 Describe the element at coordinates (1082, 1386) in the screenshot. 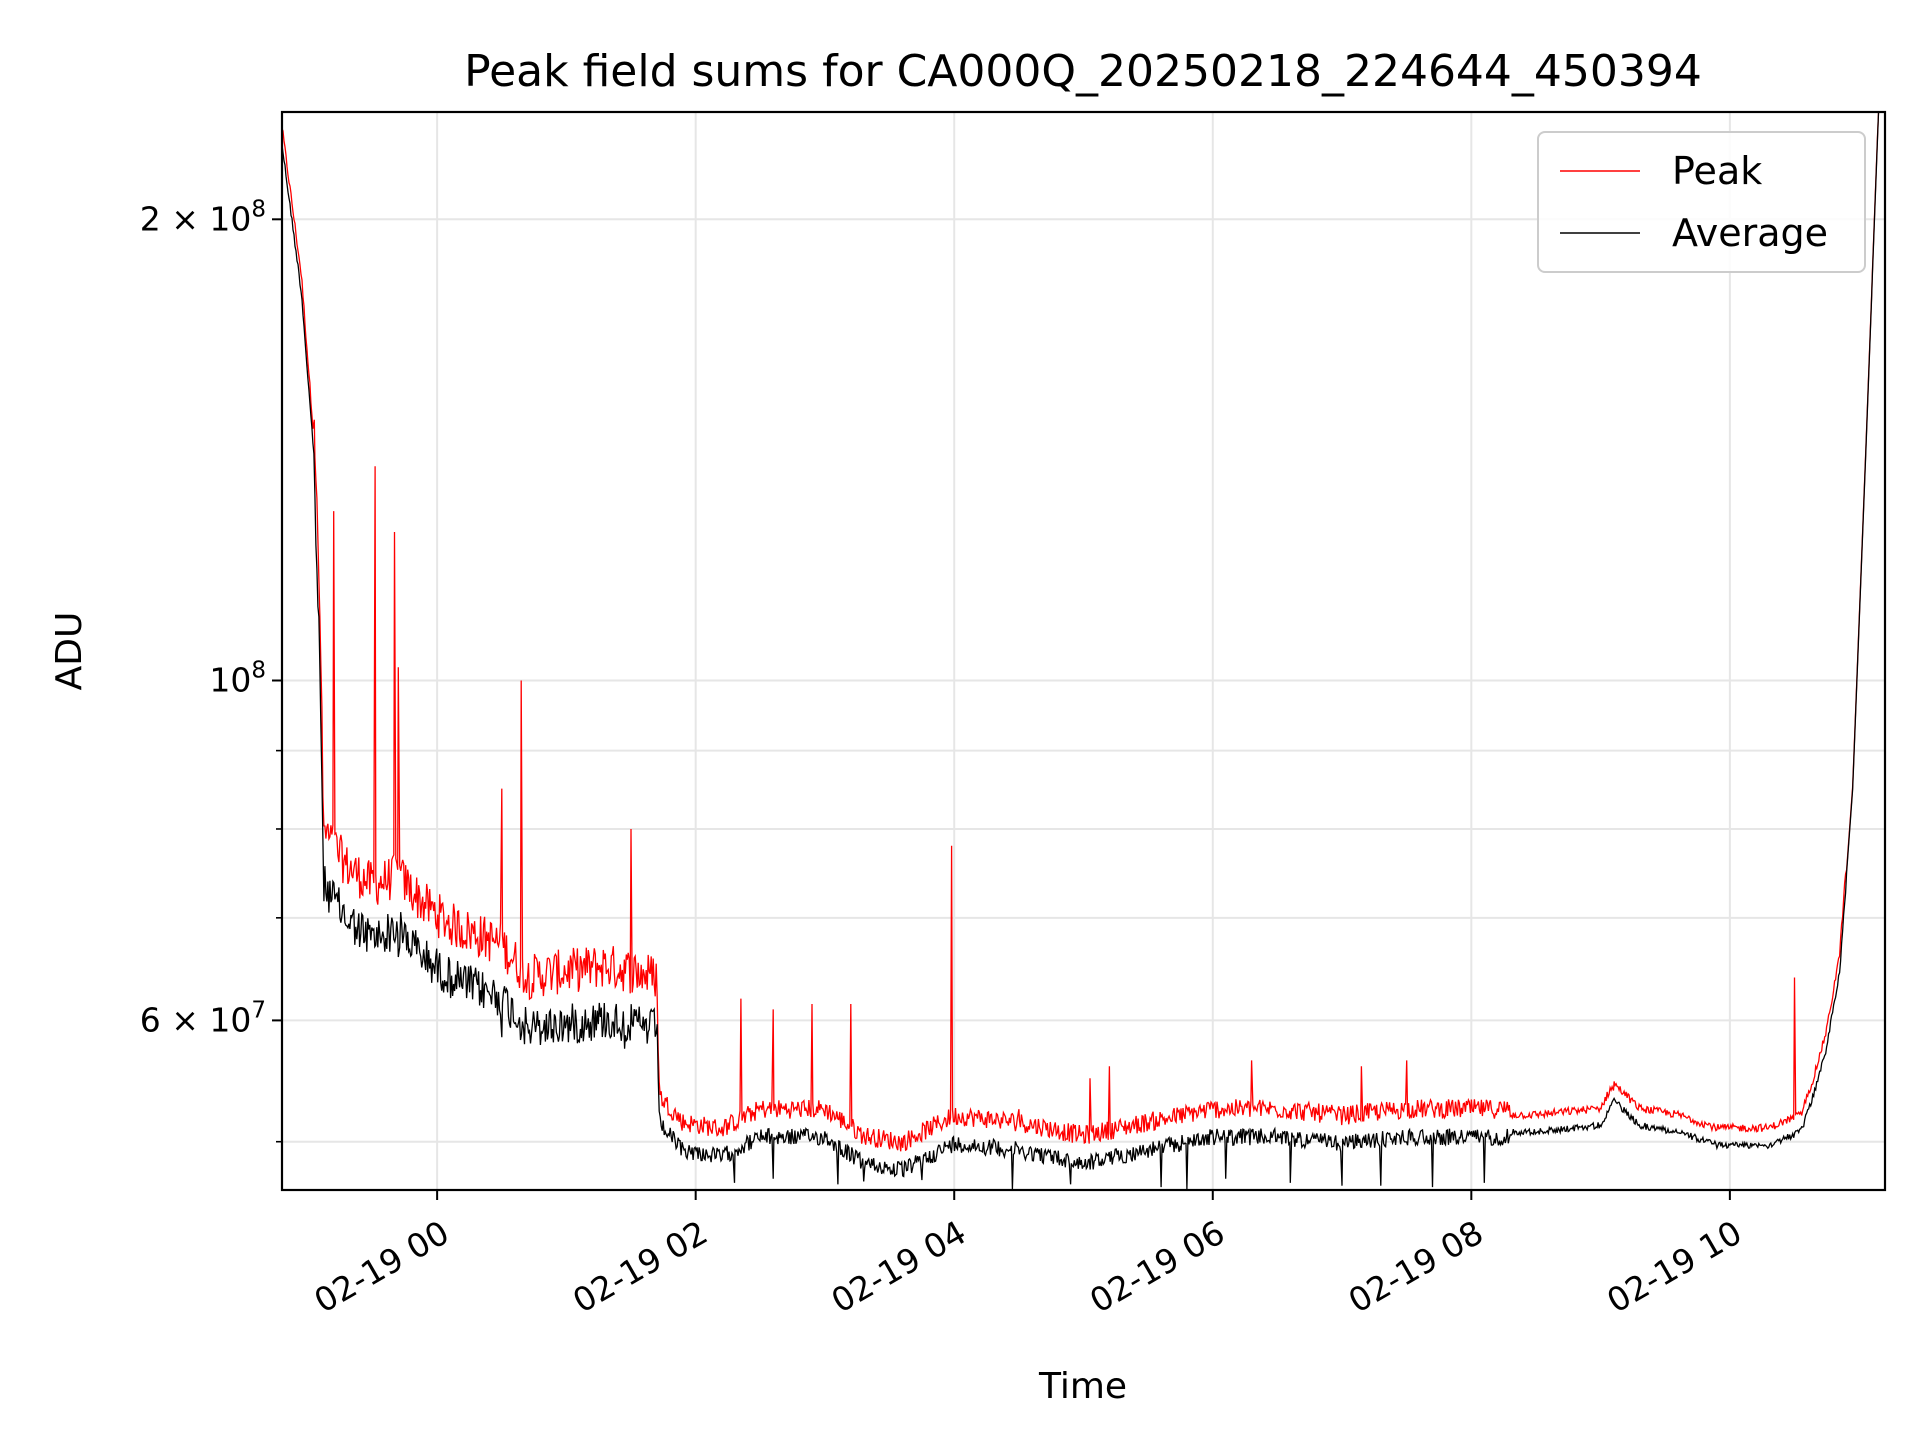

I see `x-axis-label: Time` at that location.